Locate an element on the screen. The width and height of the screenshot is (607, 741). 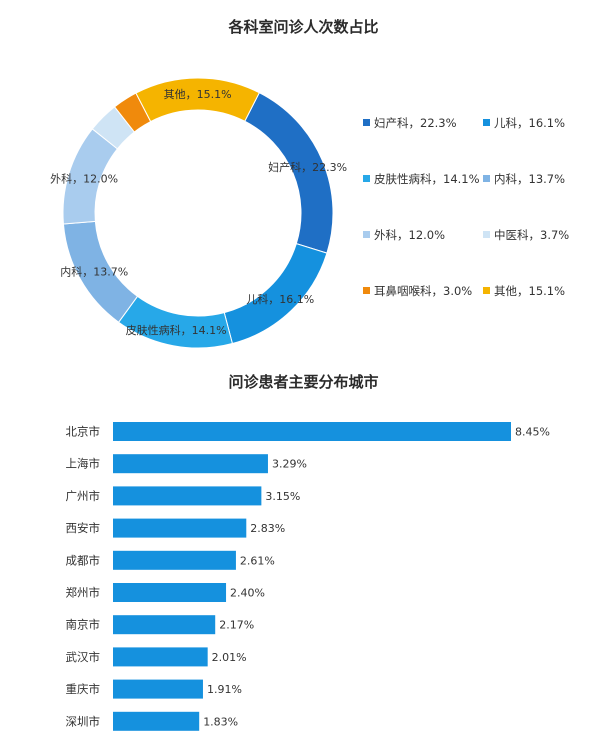
donut-chart-title: 各科室问诊人次数占比 is located at coordinates (303, 27).